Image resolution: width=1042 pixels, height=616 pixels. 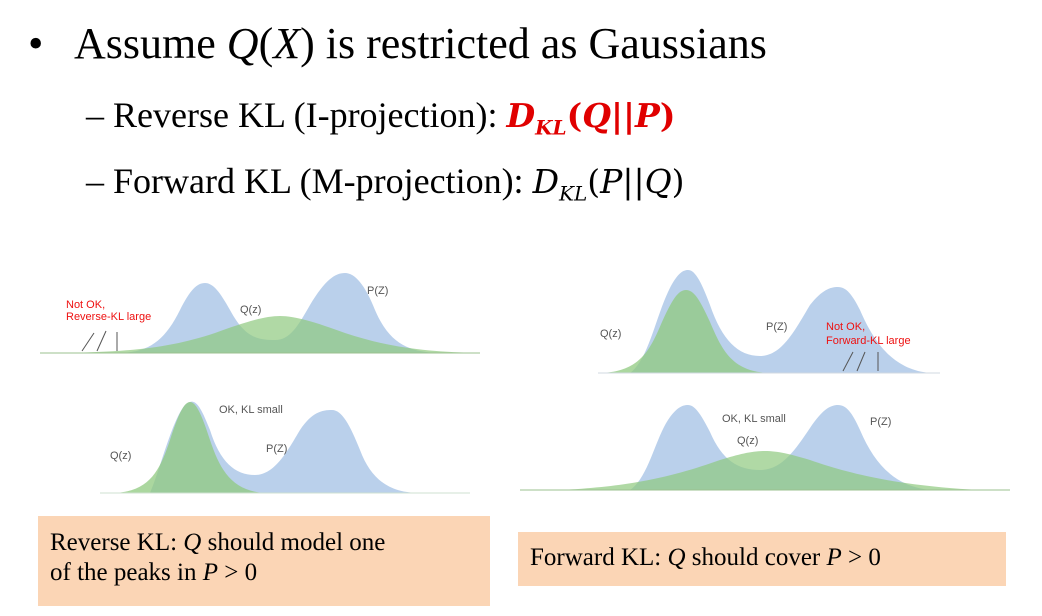 What do you see at coordinates (860, 361) in the screenshot?
I see `arrows-top-right` at bounding box center [860, 361].